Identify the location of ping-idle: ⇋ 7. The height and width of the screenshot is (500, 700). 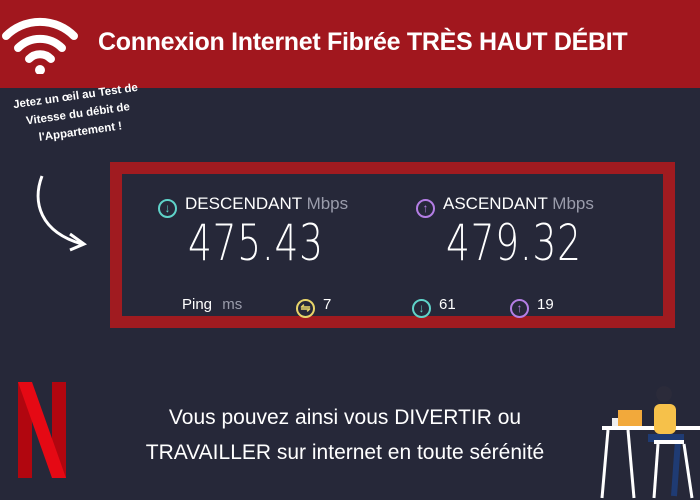
(313, 307).